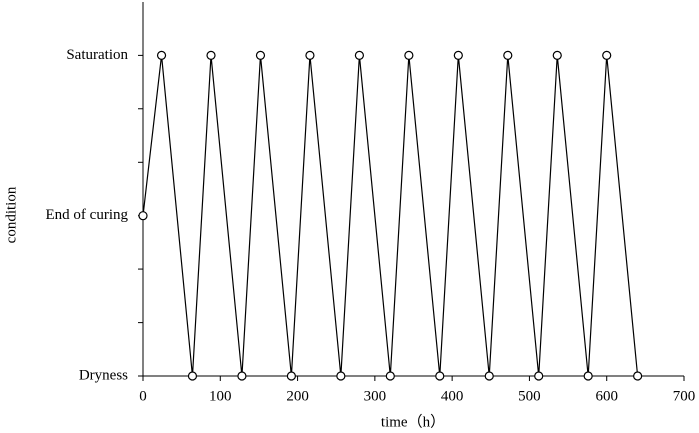 Image resolution: width=699 pixels, height=433 pixels. Describe the element at coordinates (87, 215) in the screenshot. I see `y-tick-label: End of curing` at that location.